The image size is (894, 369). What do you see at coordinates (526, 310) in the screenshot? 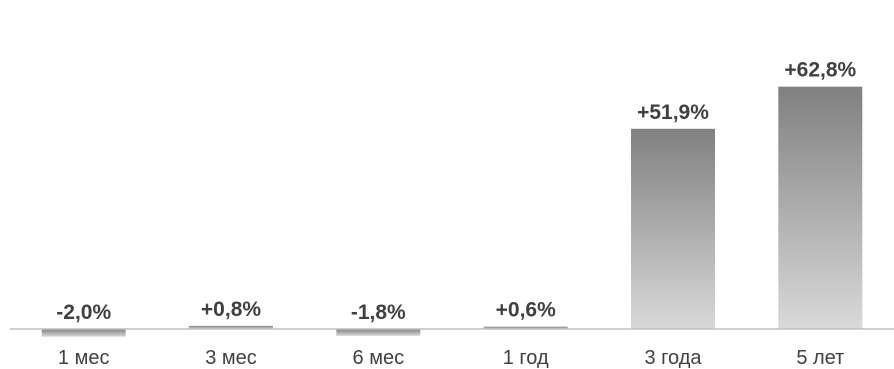
I see `data-label-4: +0,6%` at bounding box center [526, 310].